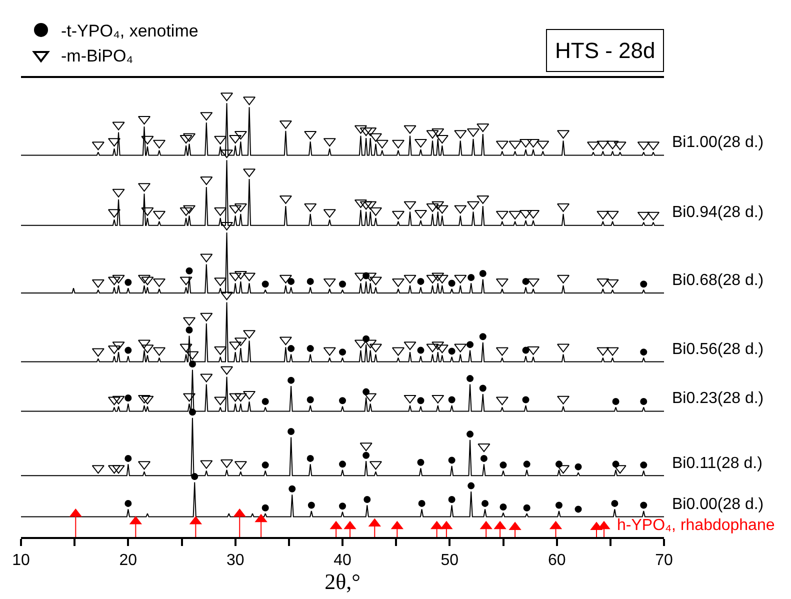 This screenshot has height=599, width=791. What do you see at coordinates (718, 142) in the screenshot?
I see `series-label: Bi1.00(28 d.)` at bounding box center [718, 142].